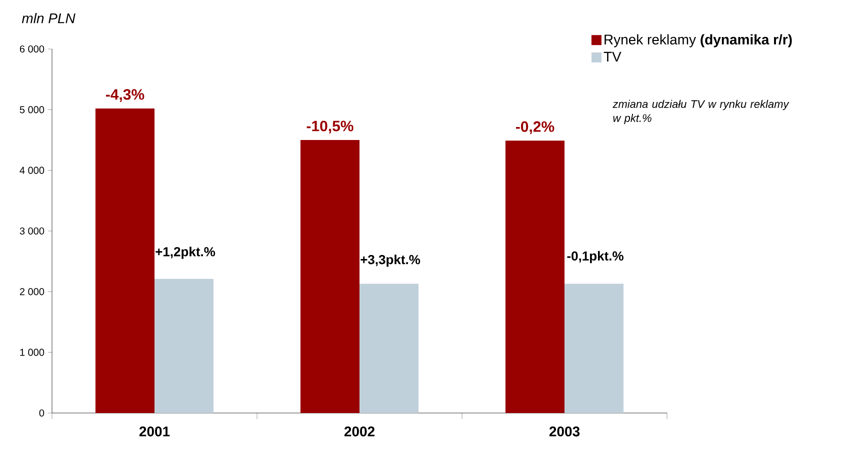 This screenshot has height=458, width=858. Describe the element at coordinates (49, 18) in the screenshot. I see `y-axis-title: mln PLN` at that location.